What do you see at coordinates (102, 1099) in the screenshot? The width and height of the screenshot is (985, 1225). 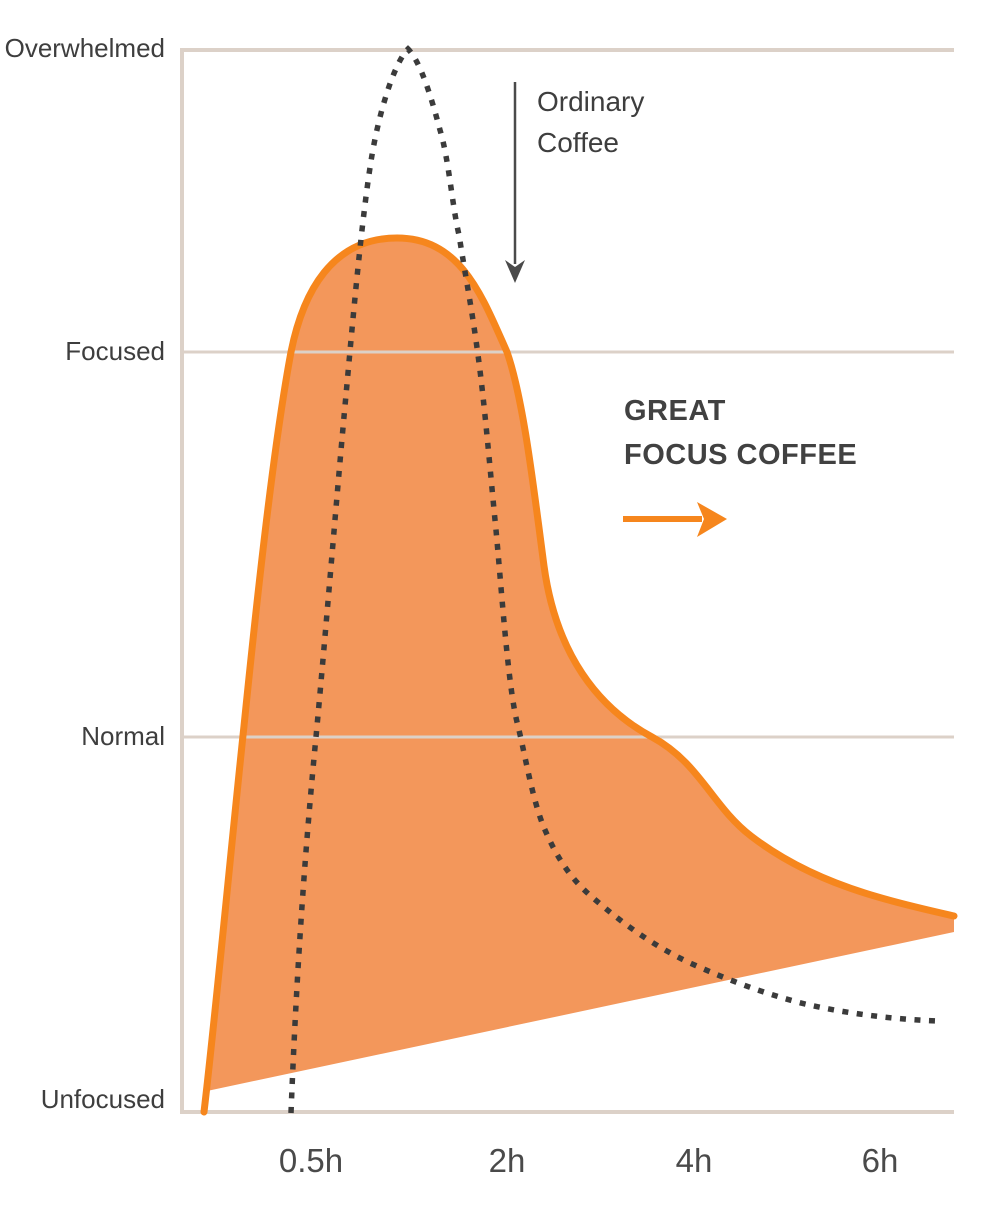 I see `y-axis-label-unfocused: Unfocused` at bounding box center [102, 1099].